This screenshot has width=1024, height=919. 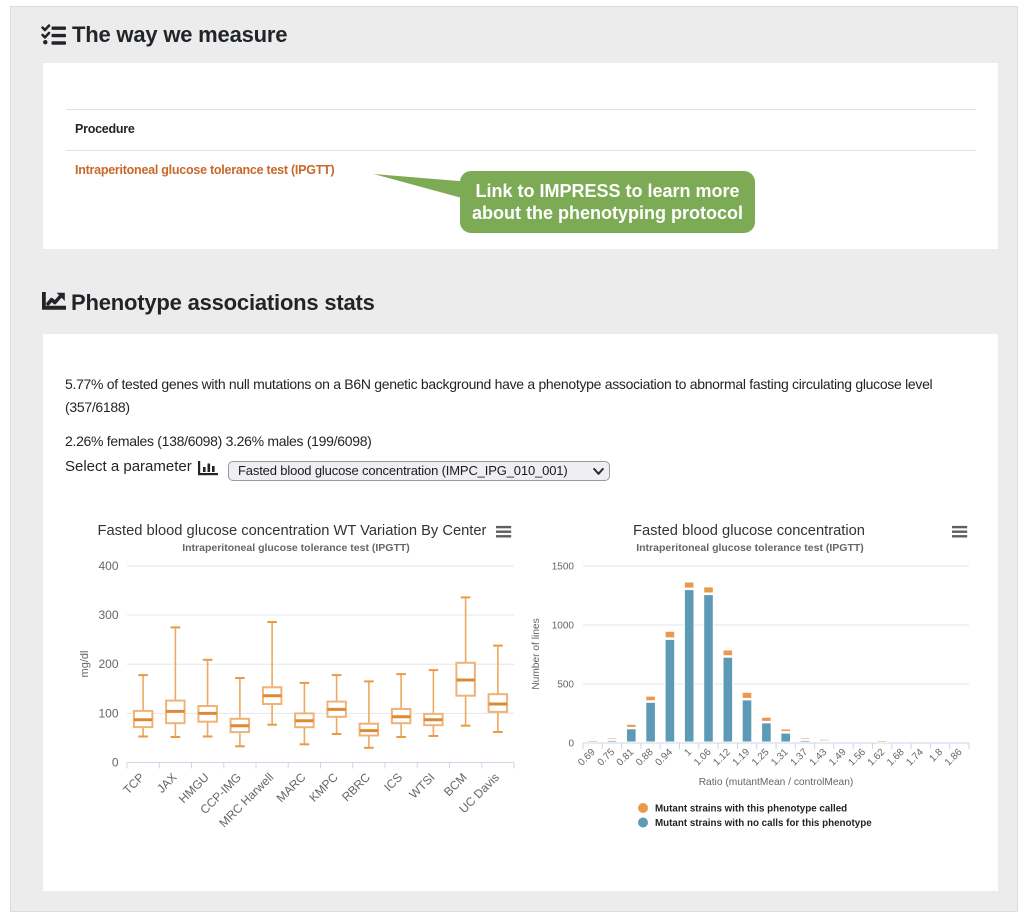 I want to click on svg-text: 1.74, so click(x=915, y=758).